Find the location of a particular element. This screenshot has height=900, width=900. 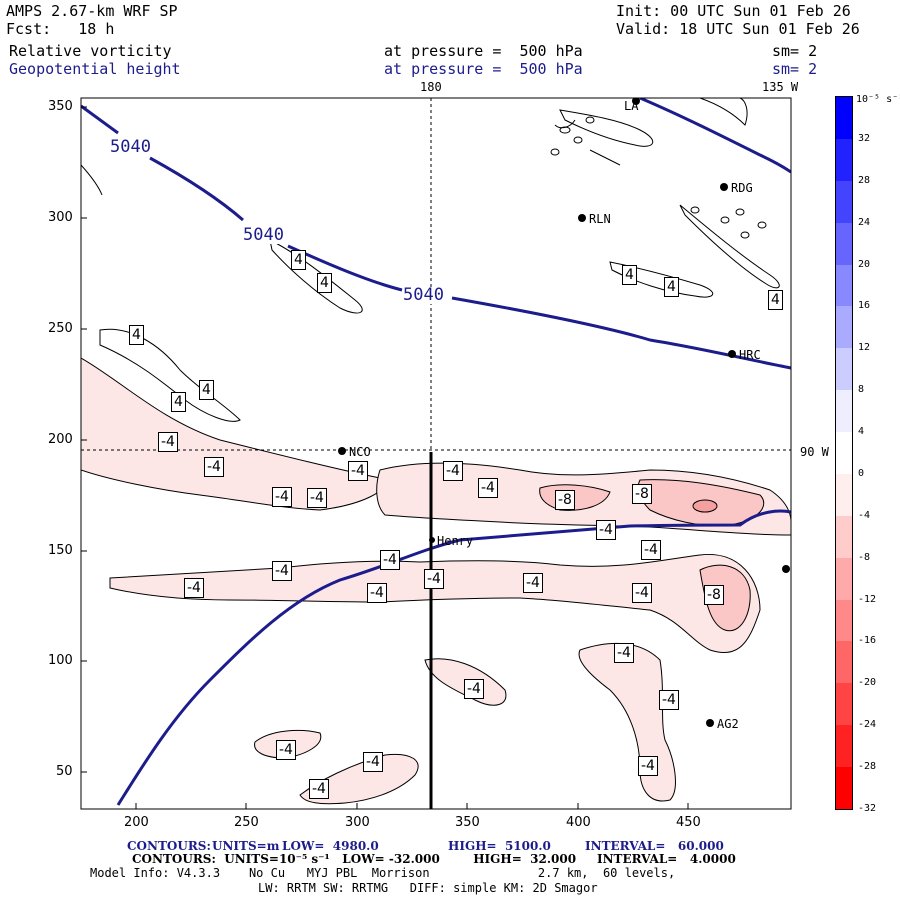

footer-units1: UNITS=m is located at coordinates (246, 846).